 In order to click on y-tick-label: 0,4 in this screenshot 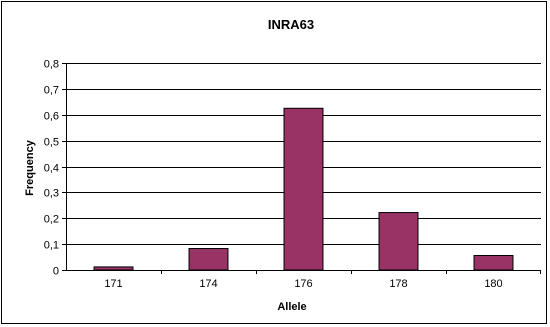, I will do `click(51, 169)`.